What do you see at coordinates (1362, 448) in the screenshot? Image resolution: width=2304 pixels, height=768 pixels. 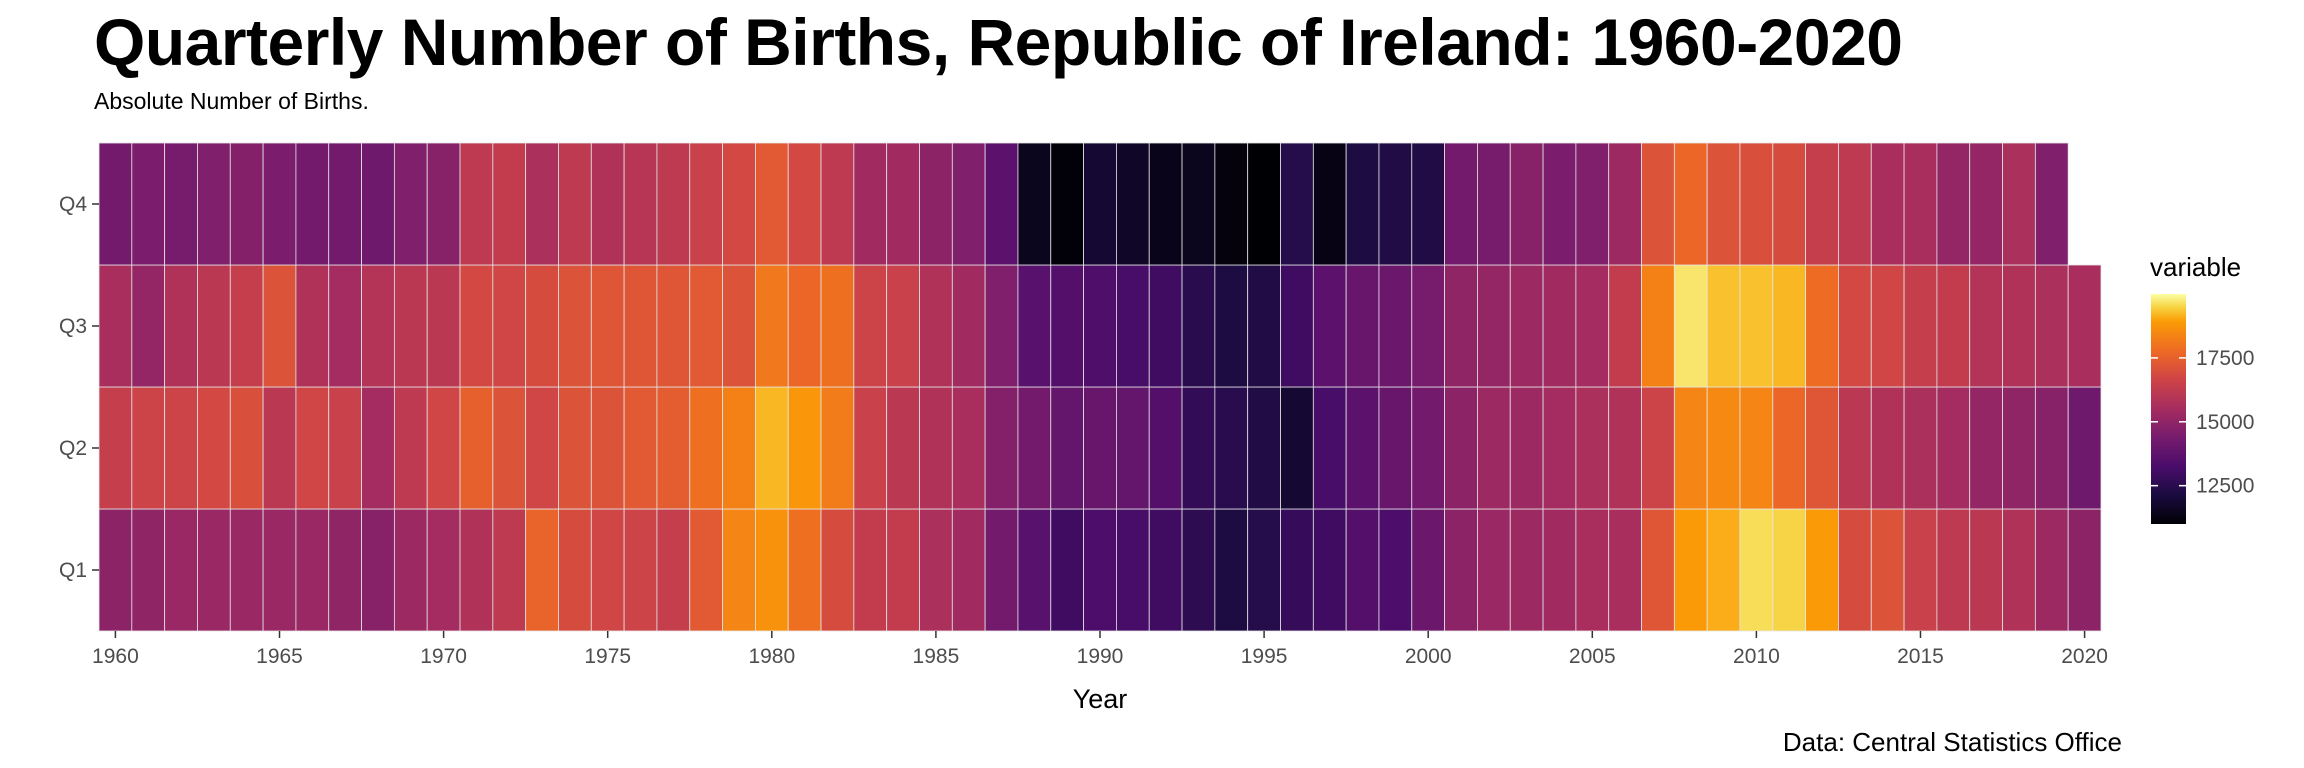 I see `cell-Q2-1998` at bounding box center [1362, 448].